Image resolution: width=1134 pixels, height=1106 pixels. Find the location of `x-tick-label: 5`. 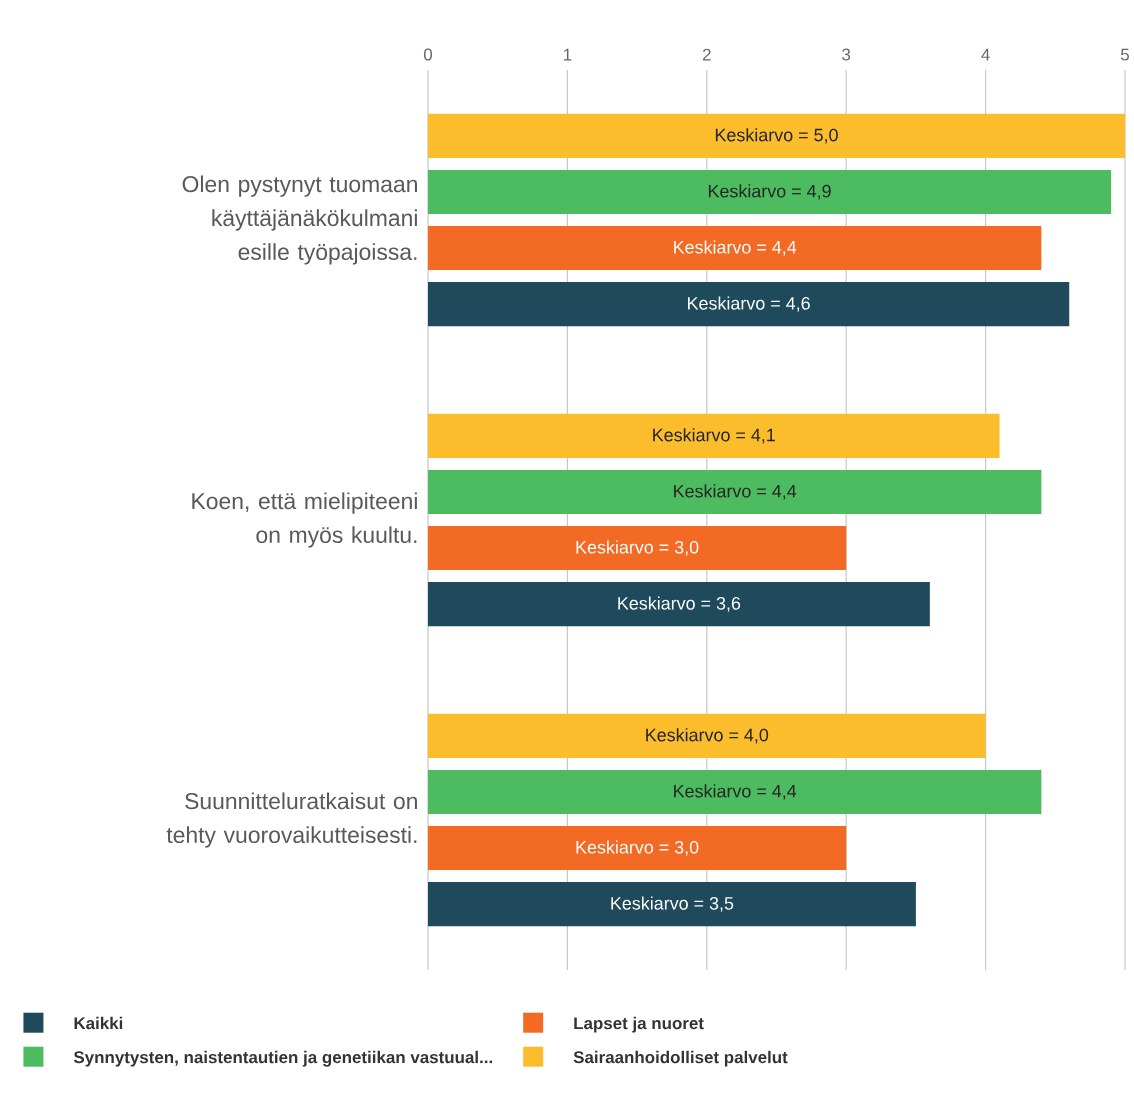

x-tick-label: 5 is located at coordinates (1124, 54).